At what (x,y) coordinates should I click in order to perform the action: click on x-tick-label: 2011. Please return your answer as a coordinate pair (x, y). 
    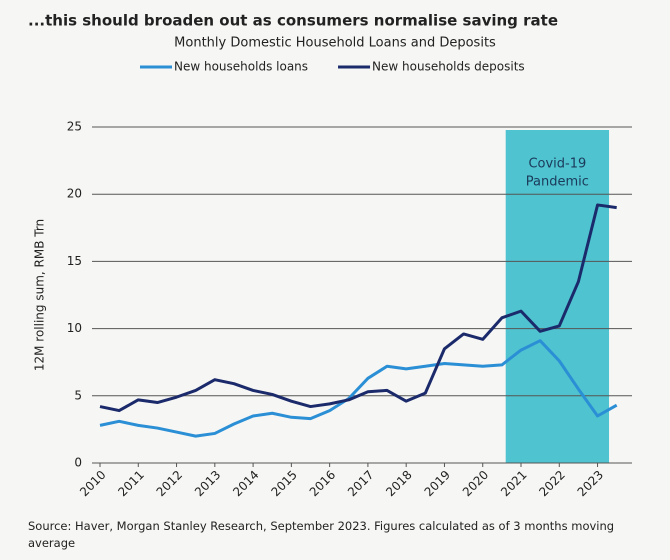
    Looking at the image, I should click on (130, 483).